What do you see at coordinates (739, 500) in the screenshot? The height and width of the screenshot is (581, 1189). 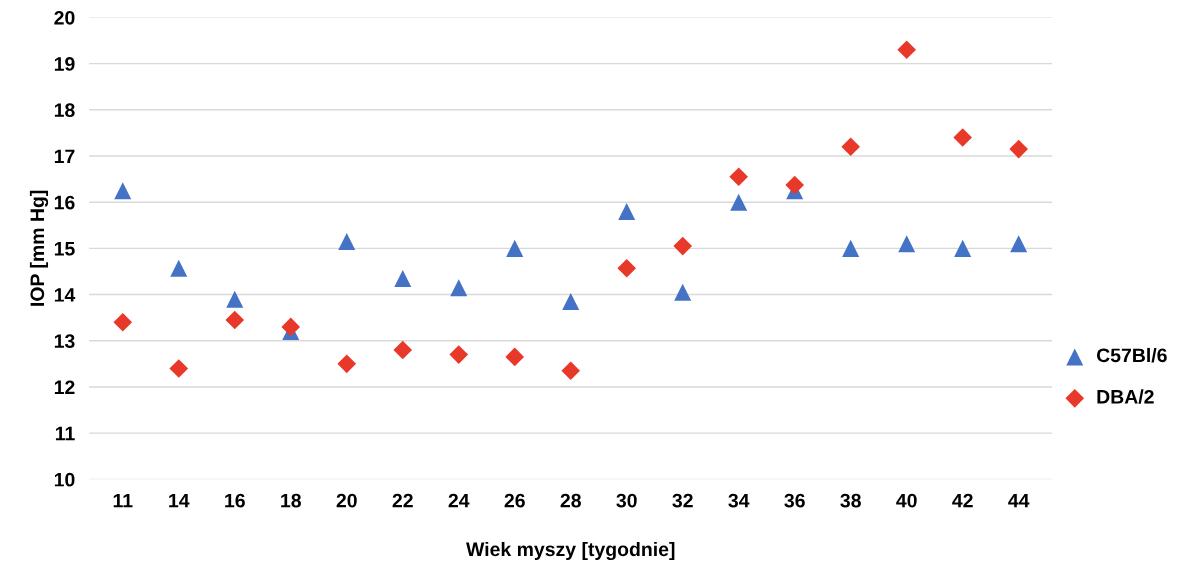 I see `x-tick-label: 34` at bounding box center [739, 500].